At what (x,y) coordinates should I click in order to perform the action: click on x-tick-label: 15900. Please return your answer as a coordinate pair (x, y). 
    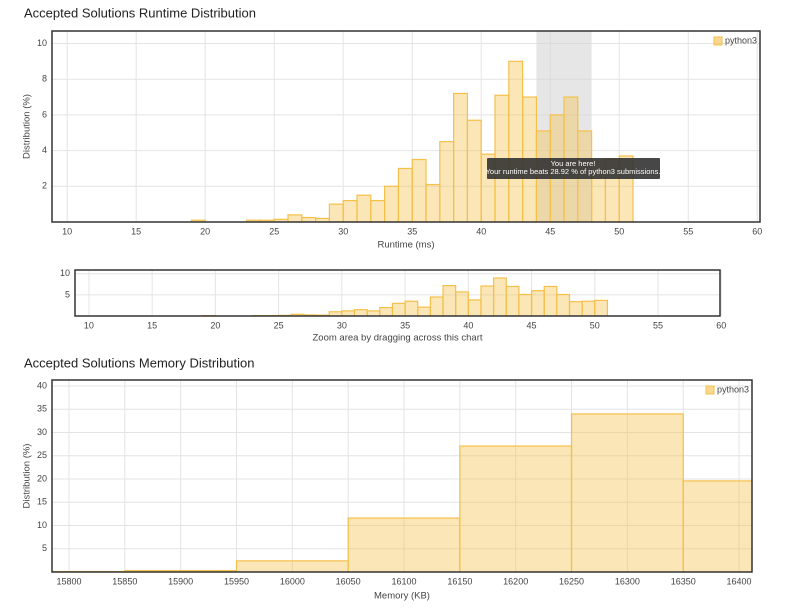
    Looking at the image, I should click on (180, 581).